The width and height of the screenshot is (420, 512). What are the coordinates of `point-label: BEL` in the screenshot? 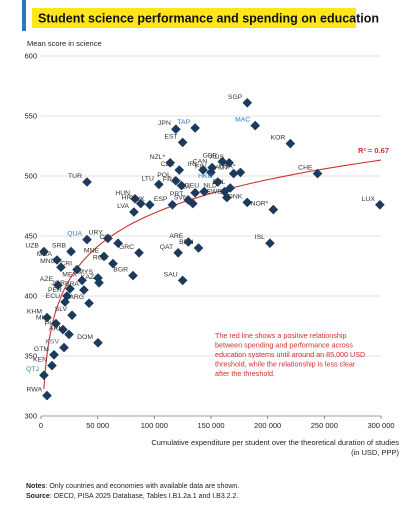 It's located at (218, 182).